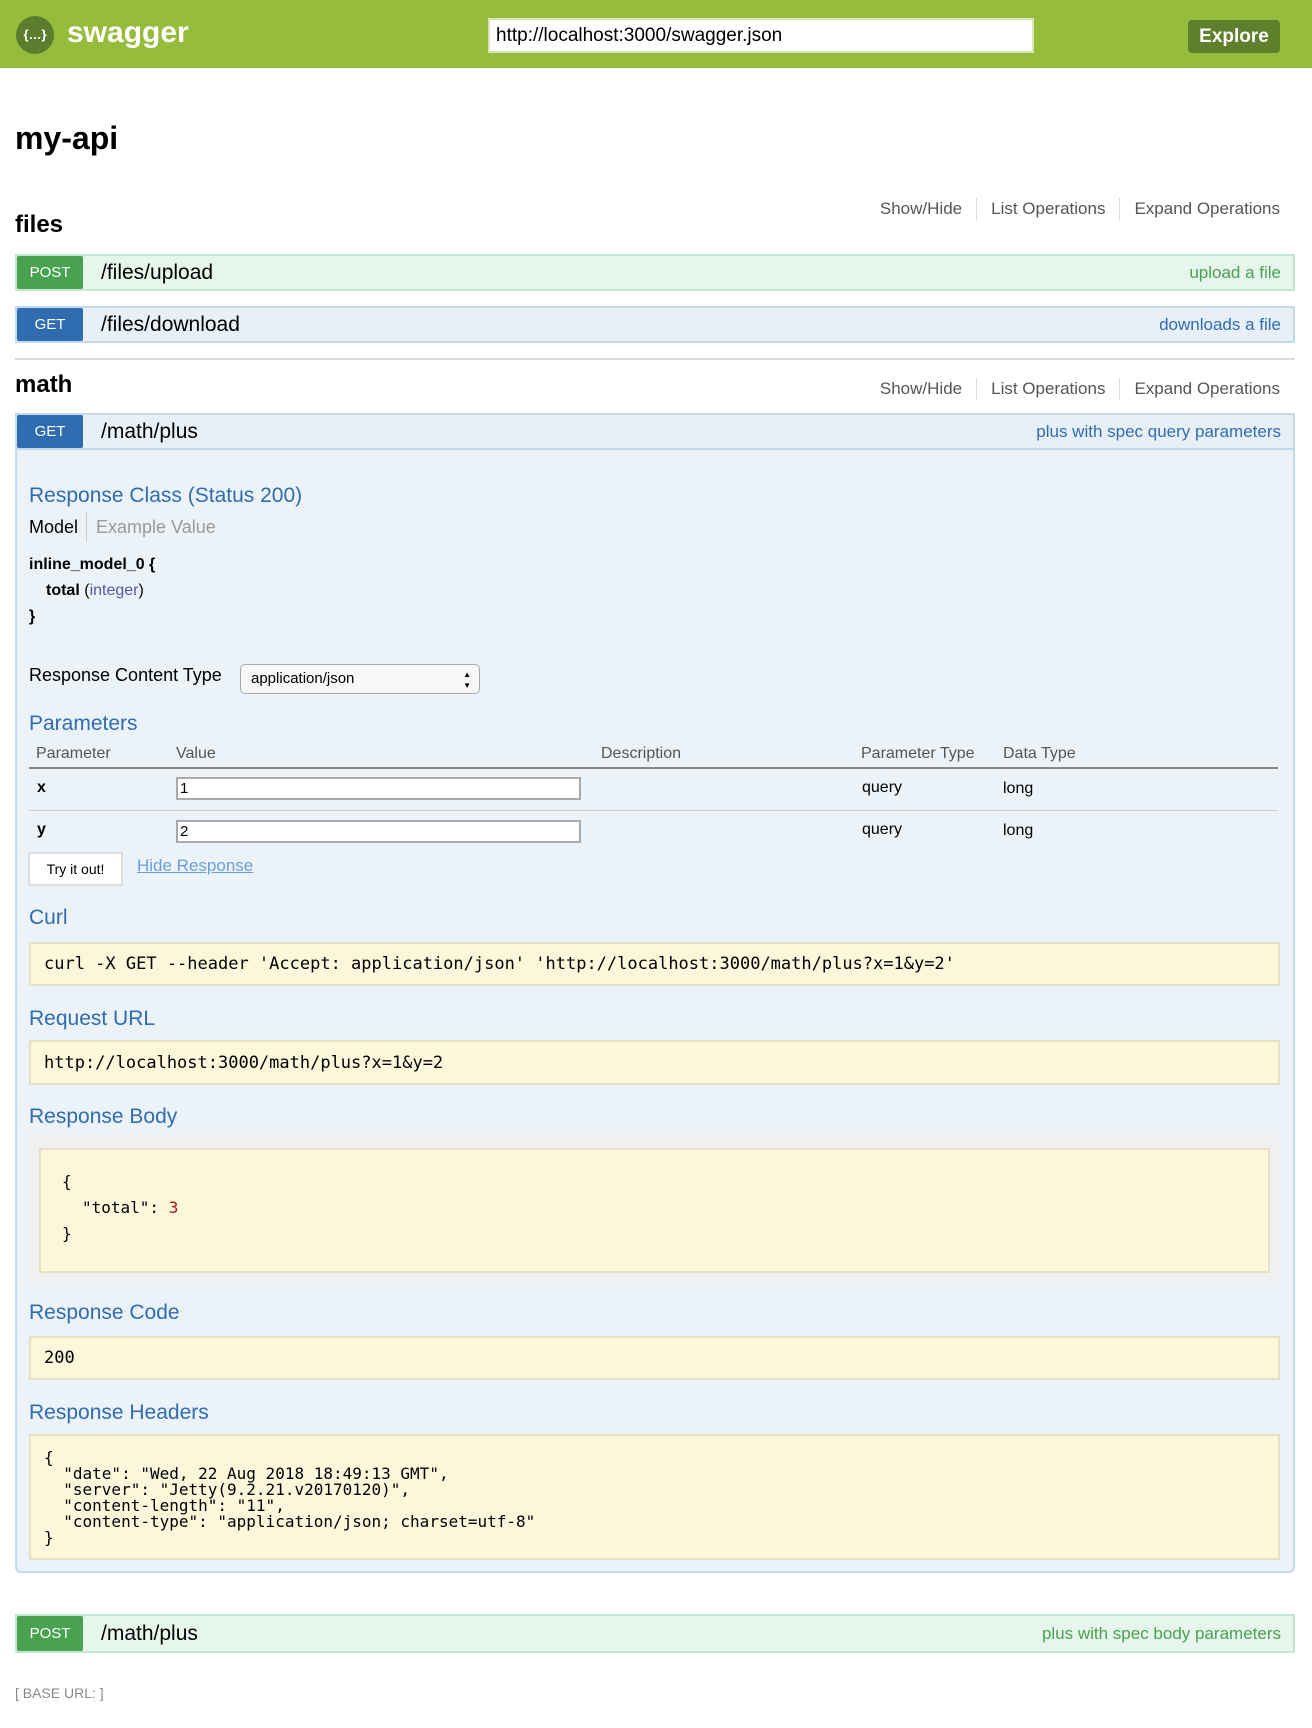 The width and height of the screenshot is (1312, 1728). Describe the element at coordinates (73, 753) in the screenshot. I see `col-parameter: Parameter` at that location.